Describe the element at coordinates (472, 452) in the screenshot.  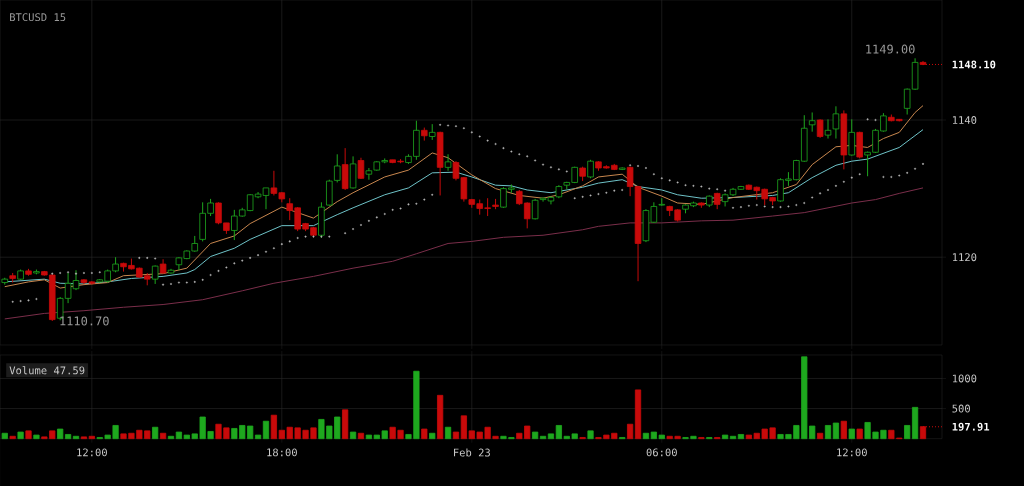
I see `x-tick-label: Feb 23` at that location.